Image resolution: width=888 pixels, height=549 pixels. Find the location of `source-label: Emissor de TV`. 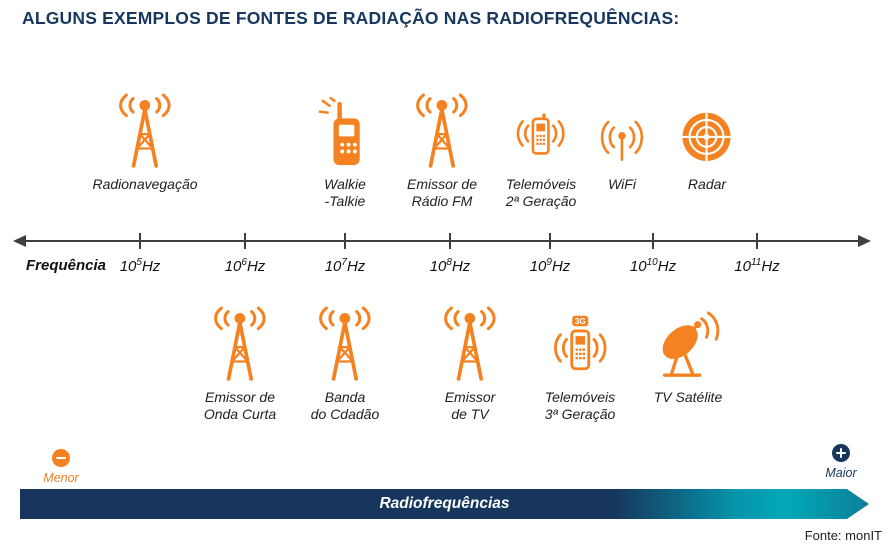

source-label: Emissor de TV is located at coordinates (470, 406).